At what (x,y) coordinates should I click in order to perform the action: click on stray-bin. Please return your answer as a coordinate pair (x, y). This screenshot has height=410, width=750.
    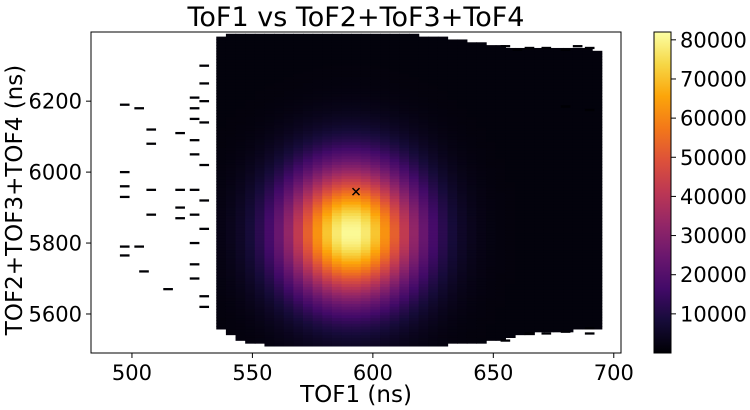
    Looking at the image, I should click on (589, 328).